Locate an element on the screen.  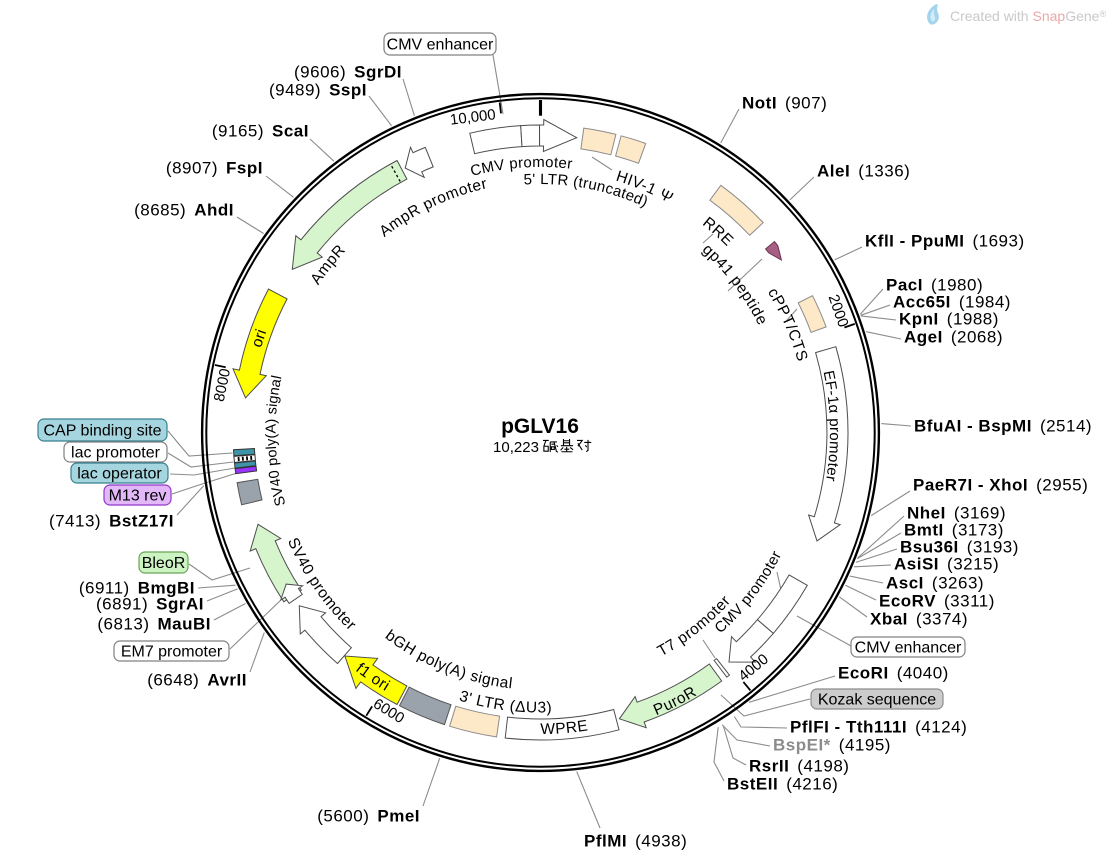
svg-text:PacI(1980): PacI (1980) is located at coordinates (934, 285).